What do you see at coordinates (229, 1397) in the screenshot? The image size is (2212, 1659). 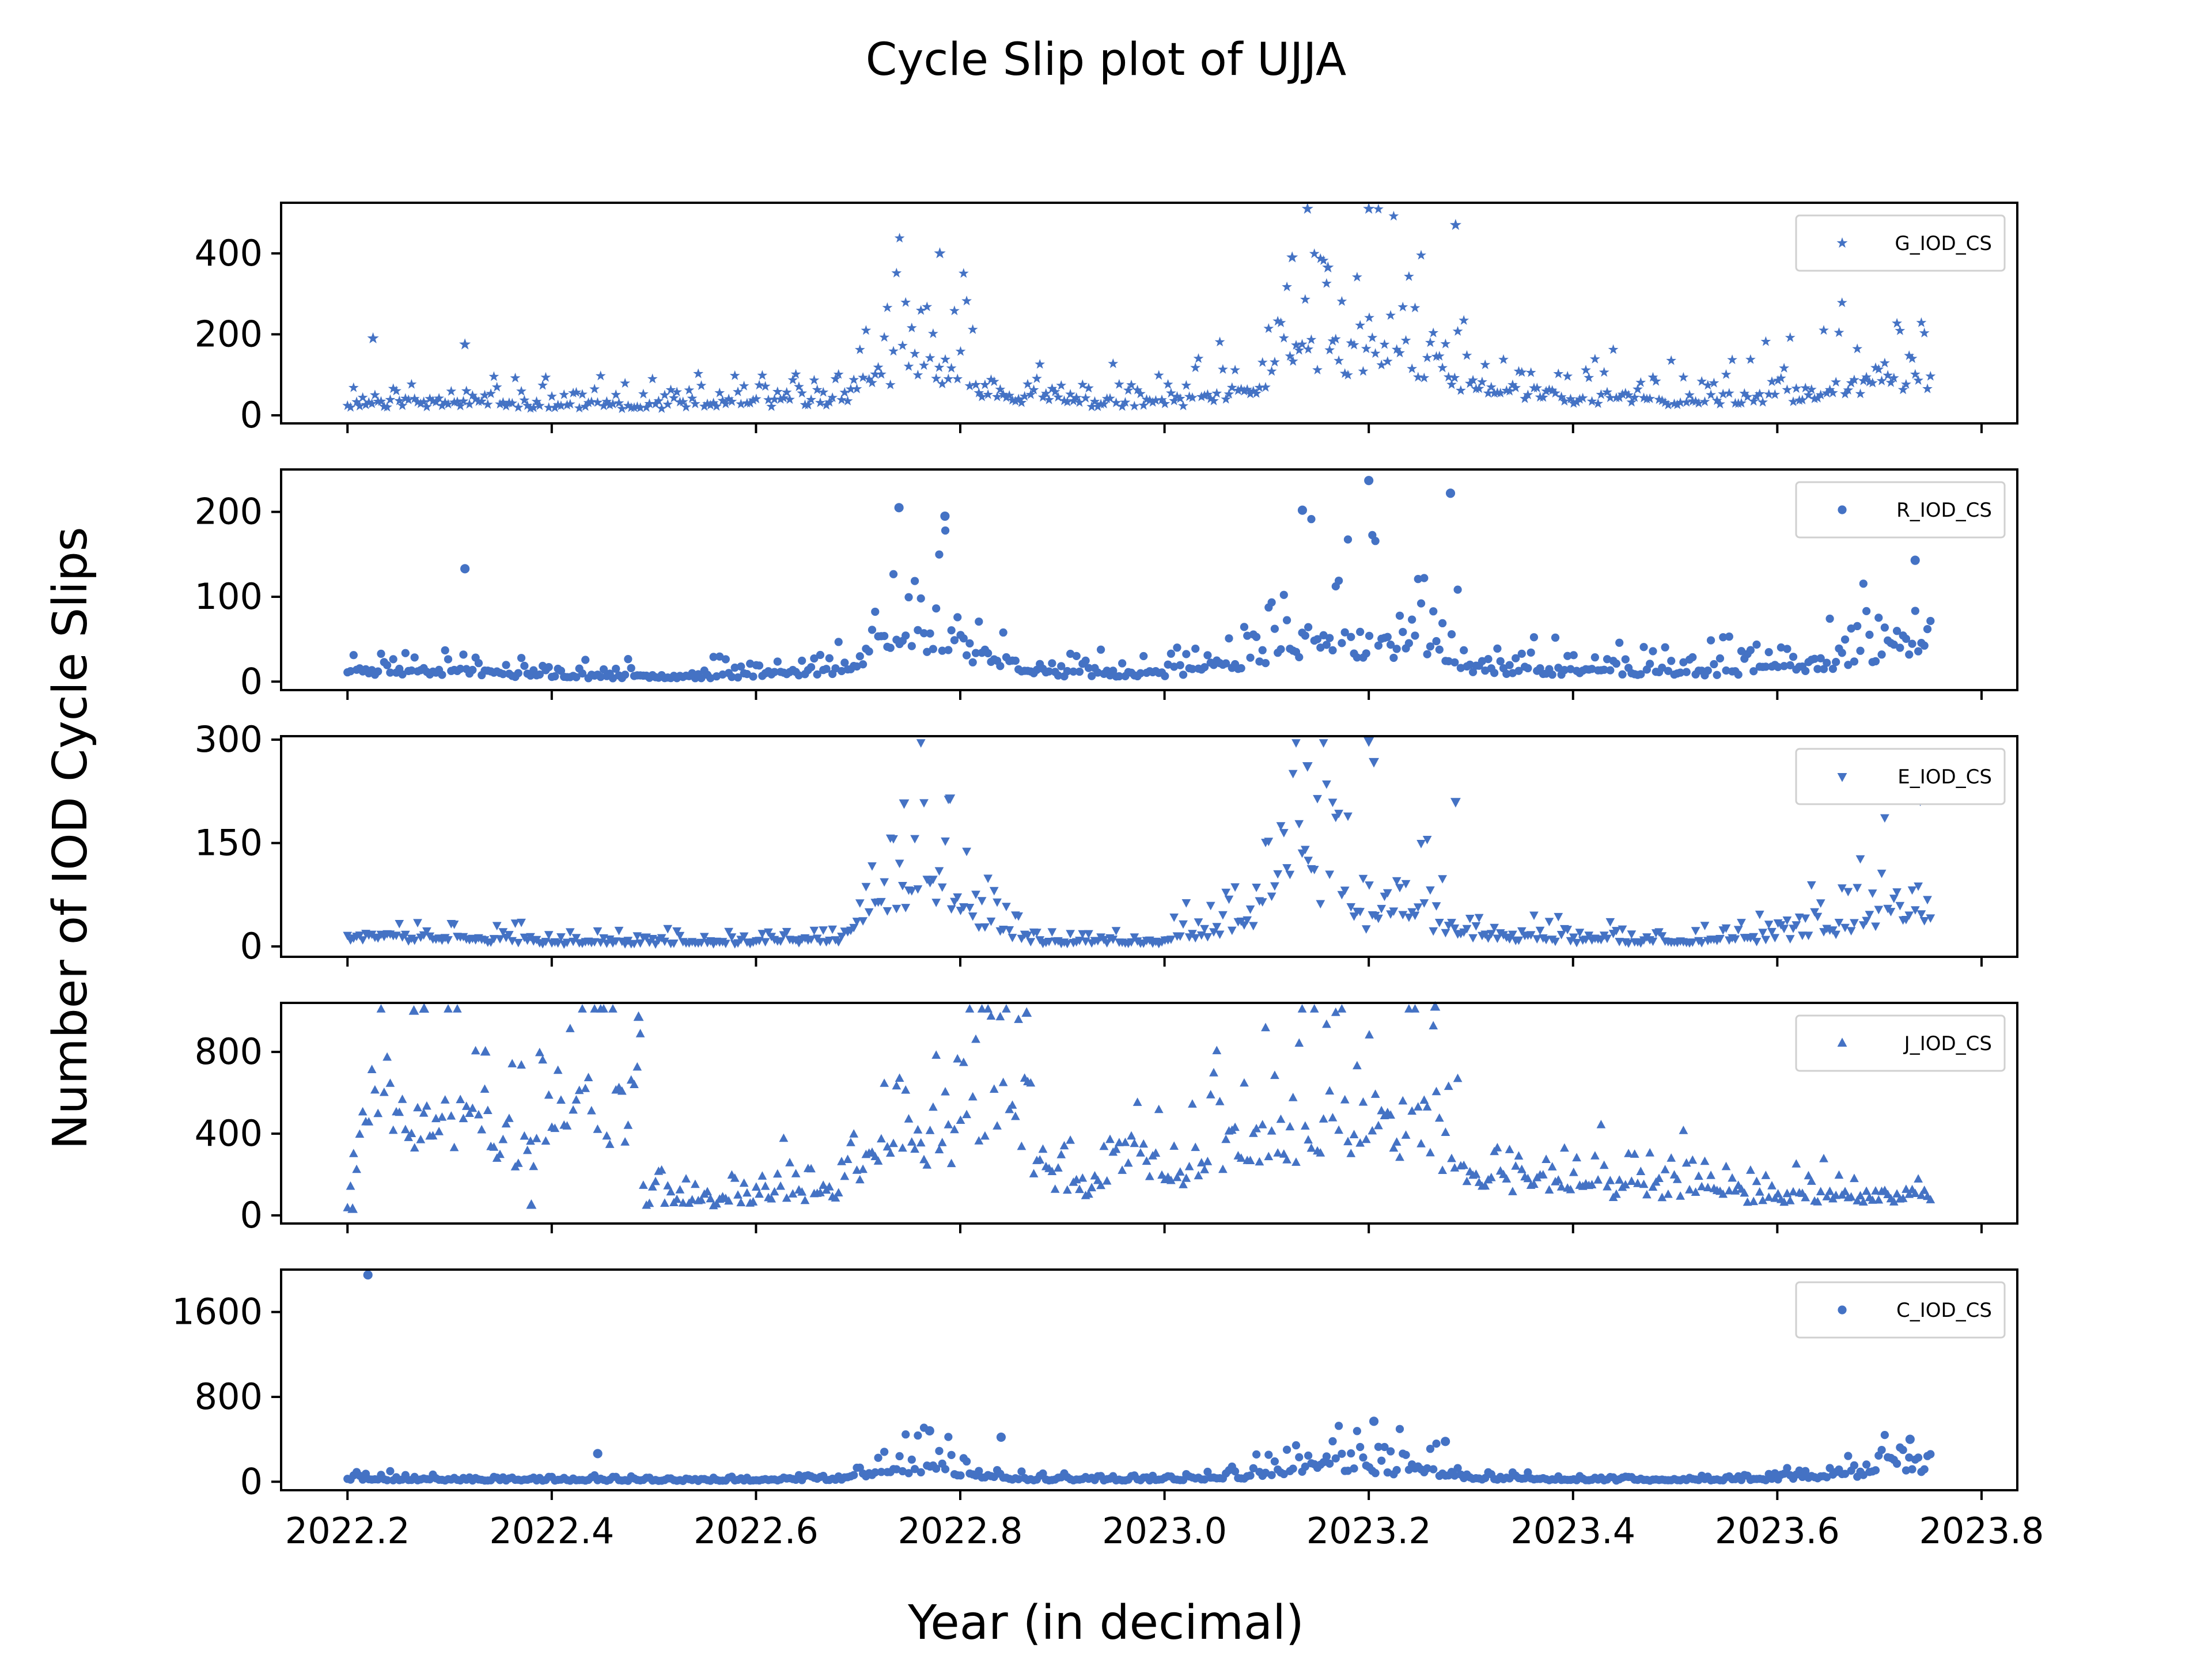 I see `y-tick-label: 800` at bounding box center [229, 1397].